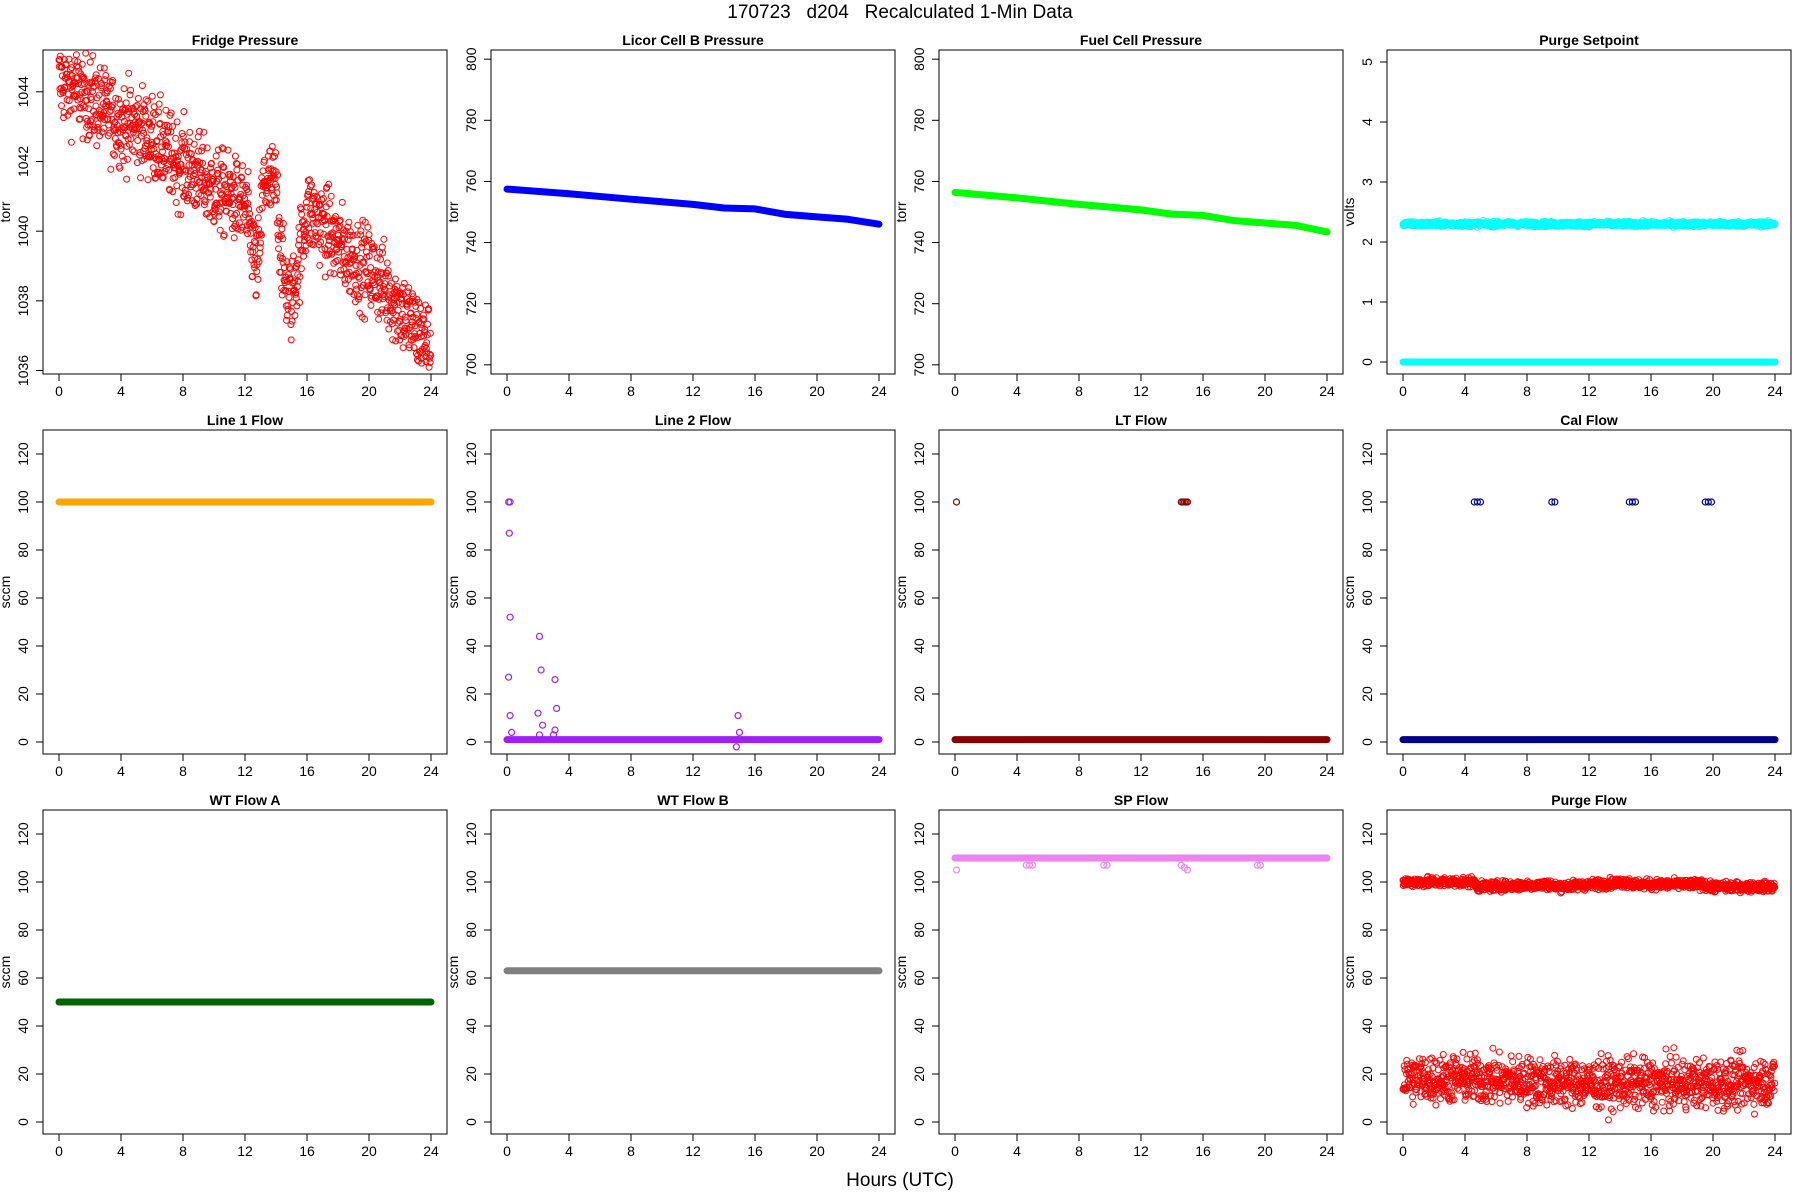 This screenshot has width=1800, height=1200. What do you see at coordinates (919, 978) in the screenshot?
I see `y-tick-label: 60` at bounding box center [919, 978].